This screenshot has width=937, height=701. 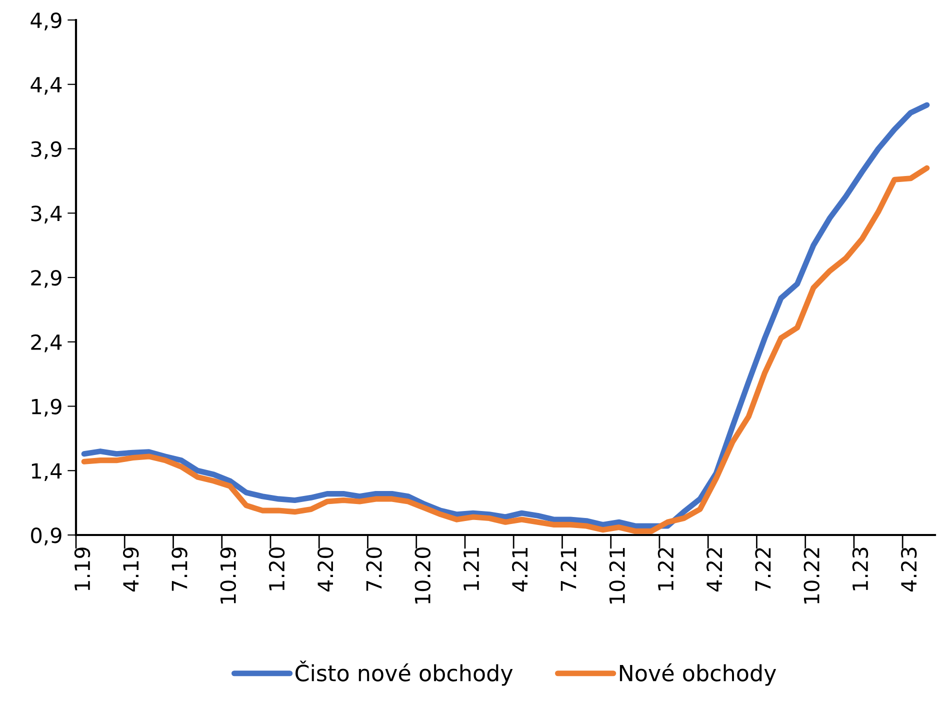 What do you see at coordinates (471, 569) in the screenshot?
I see `x-tick-label: 1.21` at bounding box center [471, 569].